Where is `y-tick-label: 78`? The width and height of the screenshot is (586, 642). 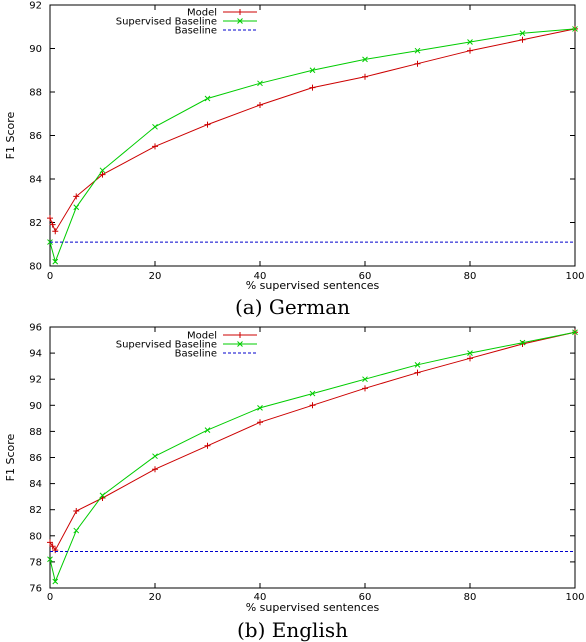
y-tick-label: 78 is located at coordinates (35, 562).